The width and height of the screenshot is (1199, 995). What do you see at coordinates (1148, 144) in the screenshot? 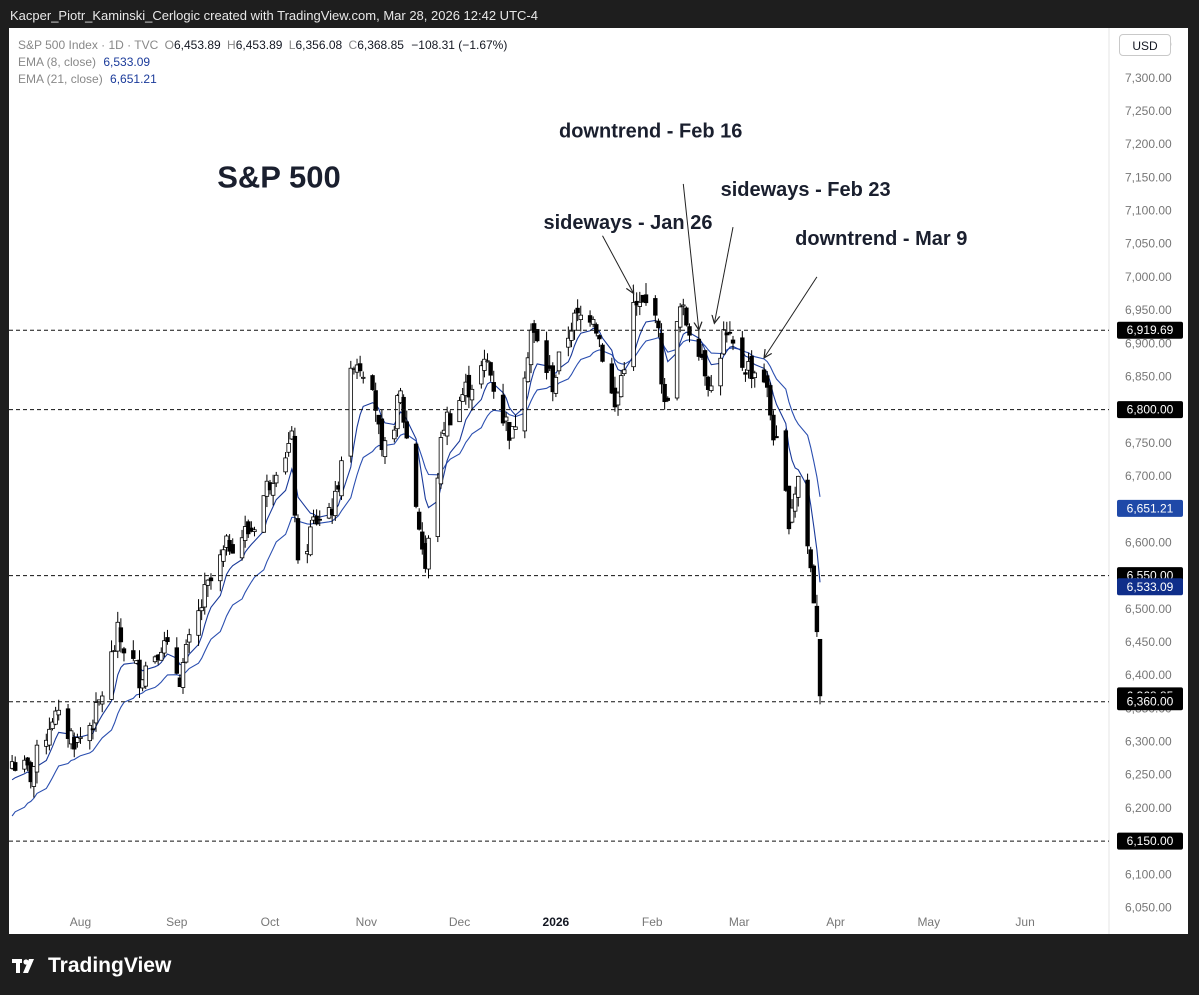
I see `y-tick-label: 7,200.00` at bounding box center [1148, 144].